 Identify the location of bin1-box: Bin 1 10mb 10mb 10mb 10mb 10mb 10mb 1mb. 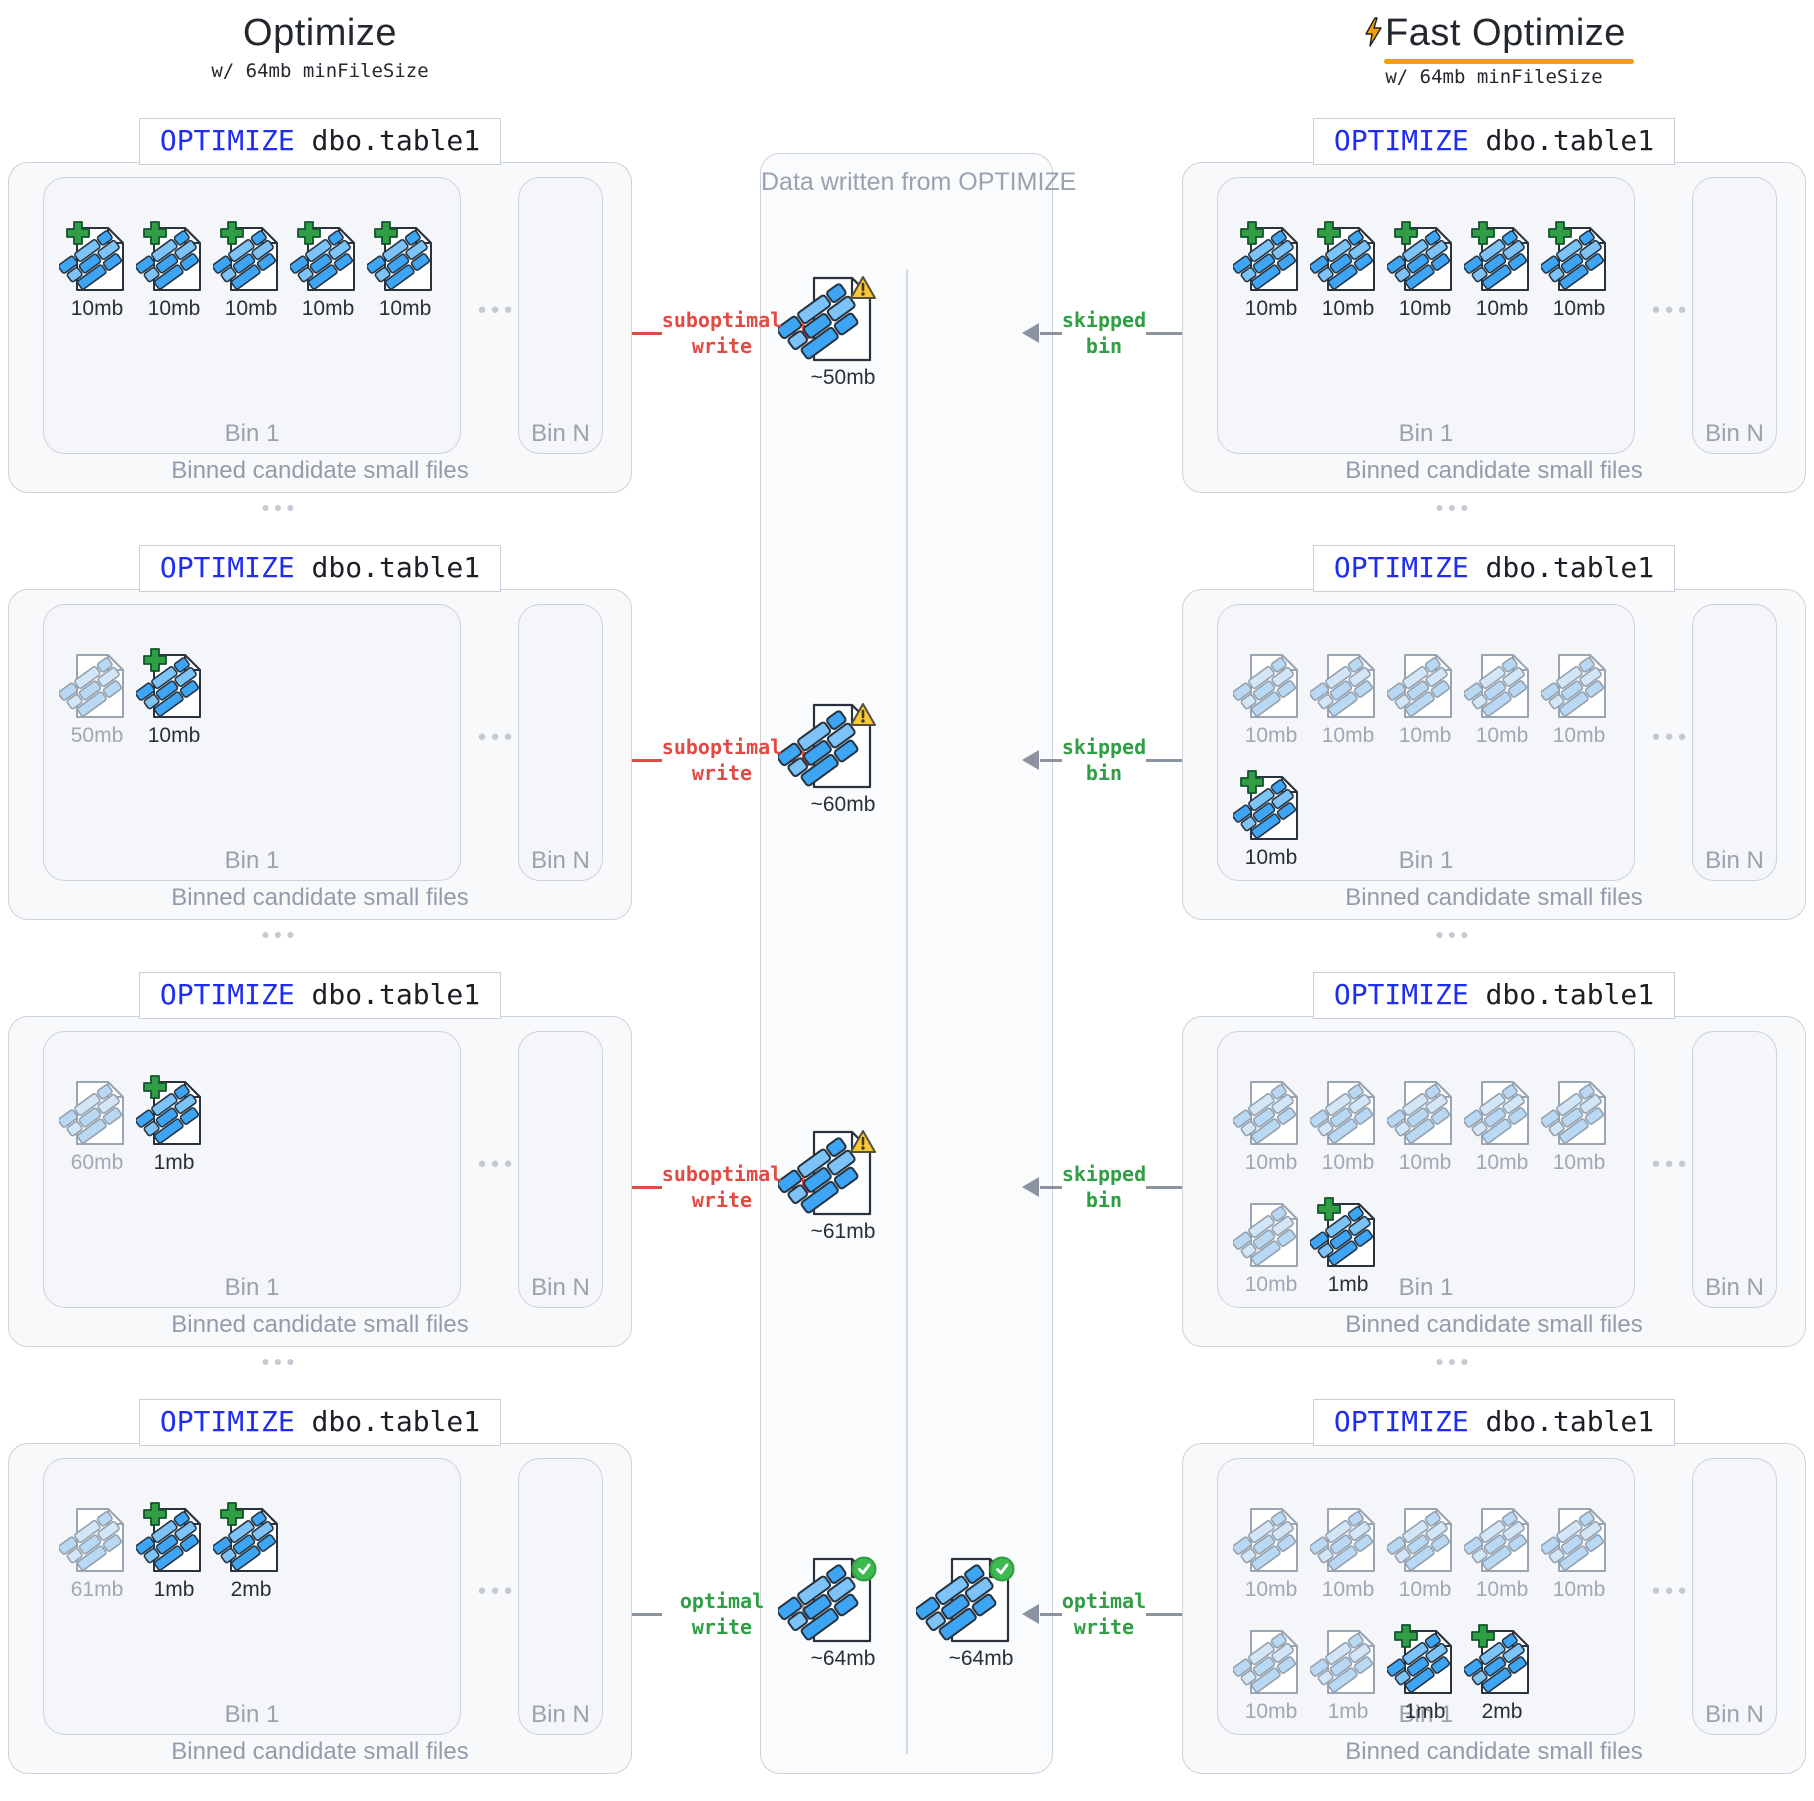
(1426, 1169).